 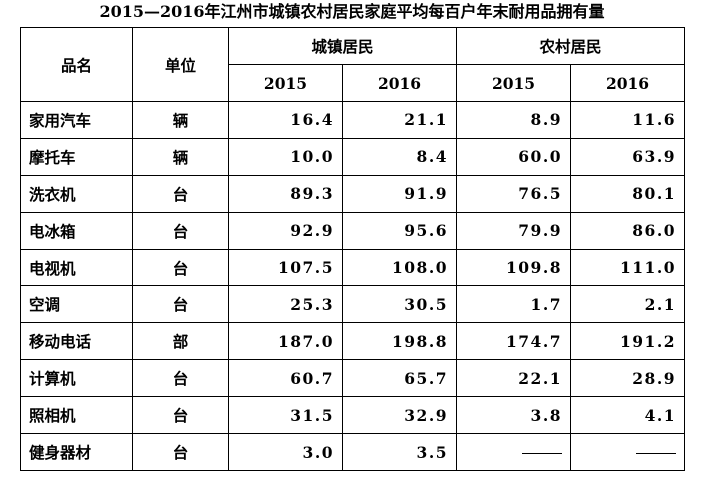 What do you see at coordinates (399, 120) in the screenshot?
I see `urban-2016-cell: 21.1` at bounding box center [399, 120].